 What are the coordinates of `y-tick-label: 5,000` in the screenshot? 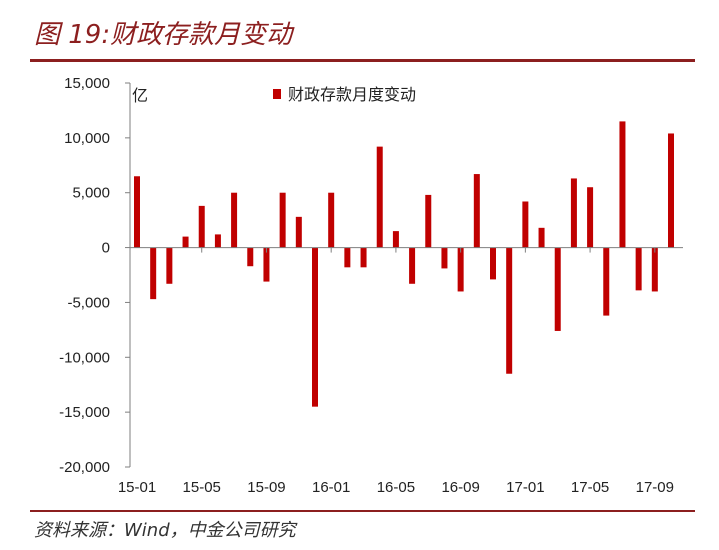 It's located at (91, 193).